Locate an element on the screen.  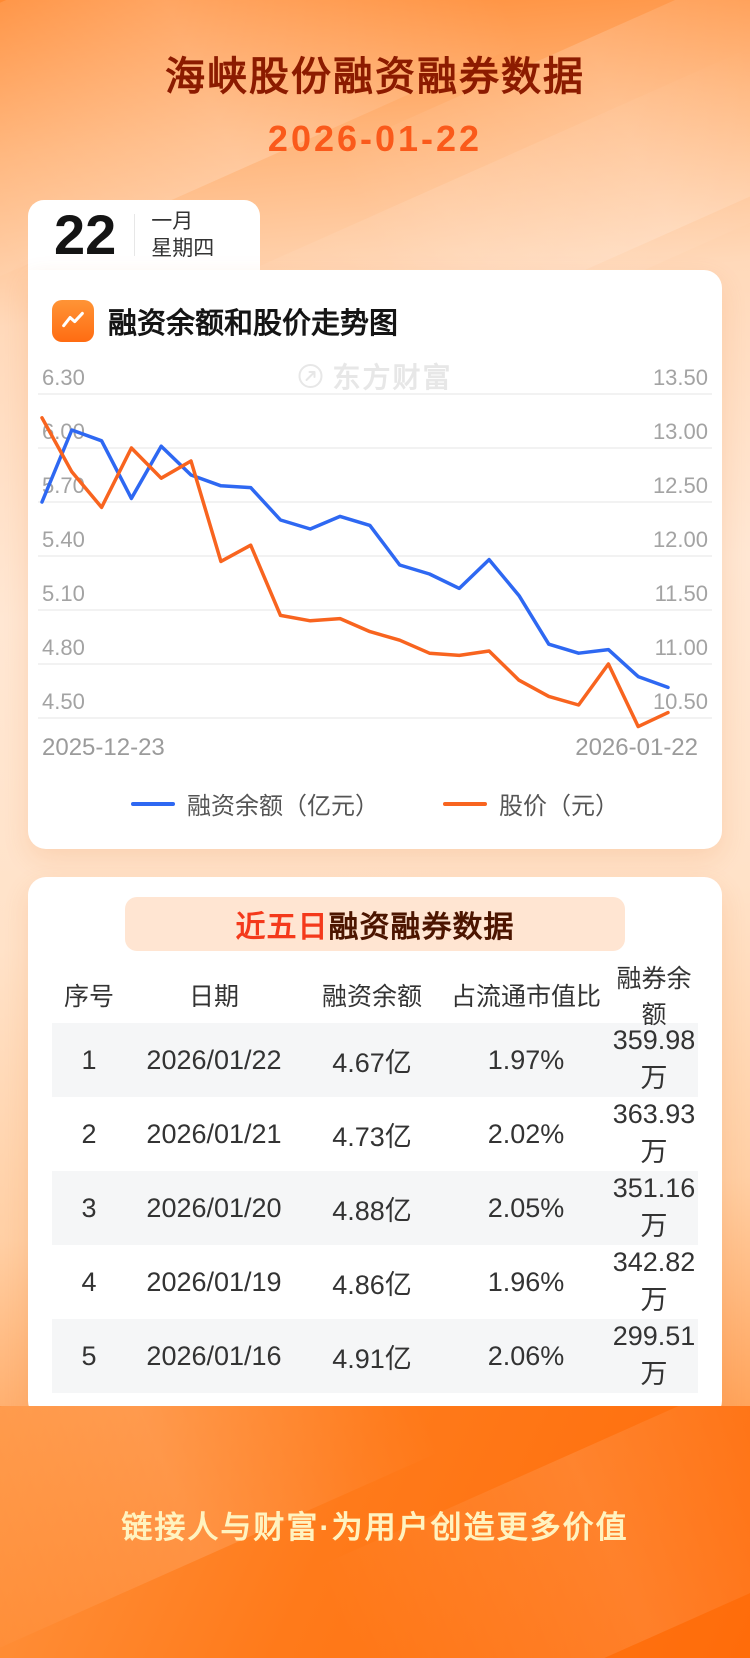
right-axis-tick: 12.00 is located at coordinates (680, 539).